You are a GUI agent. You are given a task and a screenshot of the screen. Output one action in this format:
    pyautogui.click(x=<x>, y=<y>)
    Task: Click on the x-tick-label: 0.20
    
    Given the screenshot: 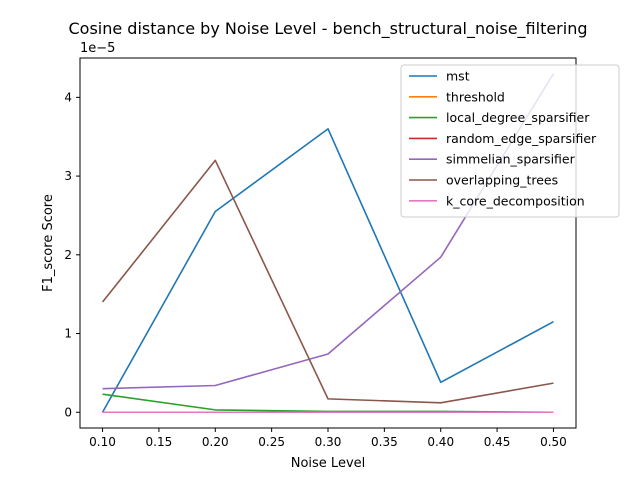 What is the action you would take?
    pyautogui.click(x=215, y=442)
    